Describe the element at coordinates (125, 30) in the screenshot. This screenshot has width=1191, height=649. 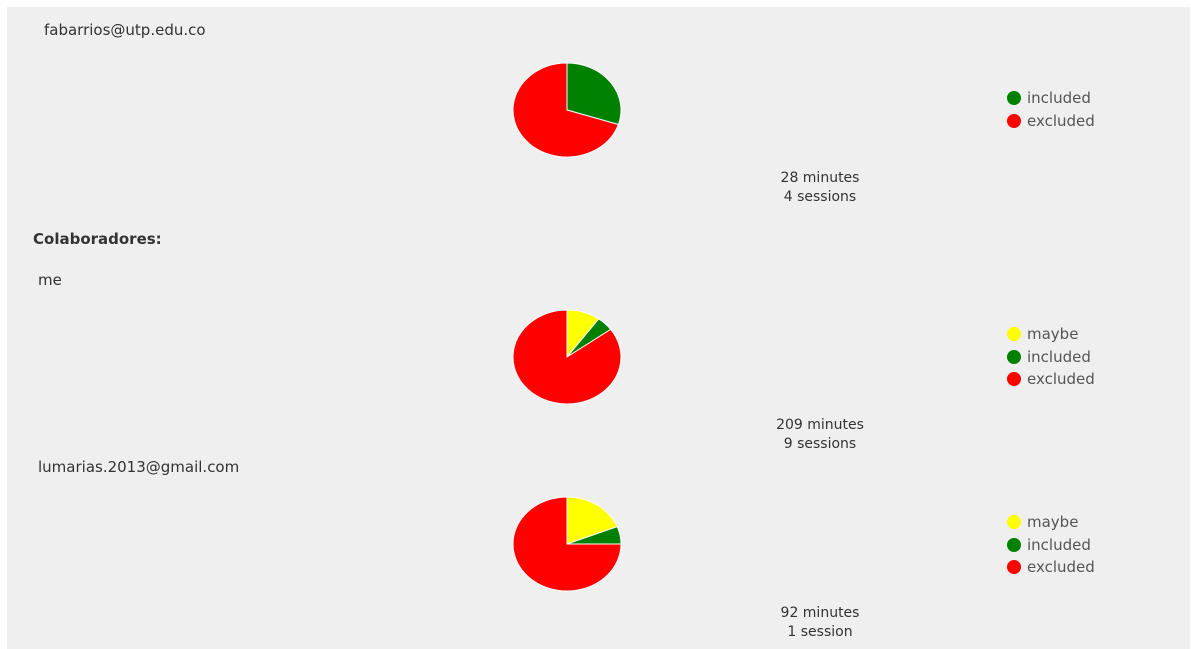
I see `owner-email: fabarrios@utp.edu.co` at that location.